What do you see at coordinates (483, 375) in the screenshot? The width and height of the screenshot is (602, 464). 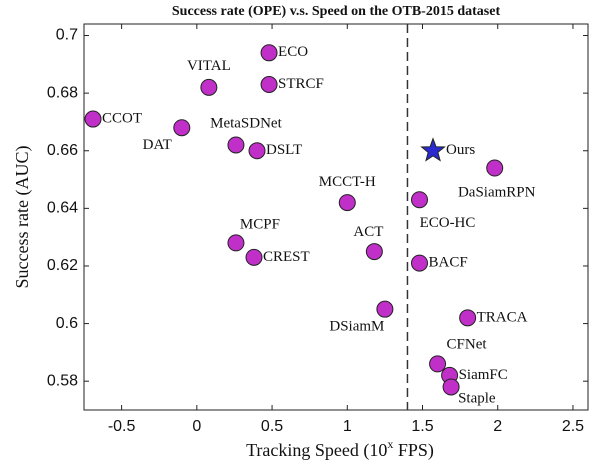 I see `point-label: SiamFC` at bounding box center [483, 375].